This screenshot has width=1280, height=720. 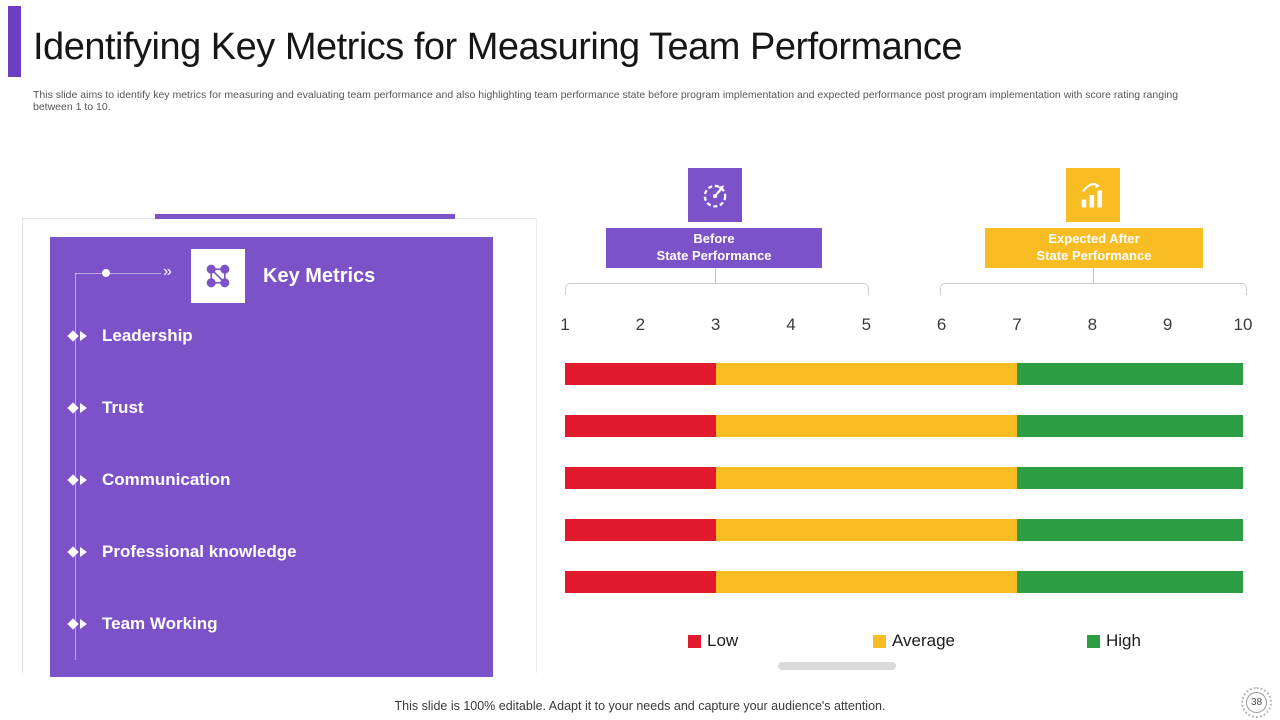 What do you see at coordinates (1094, 255) in the screenshot?
I see `after-state-line2: State Performance` at bounding box center [1094, 255].